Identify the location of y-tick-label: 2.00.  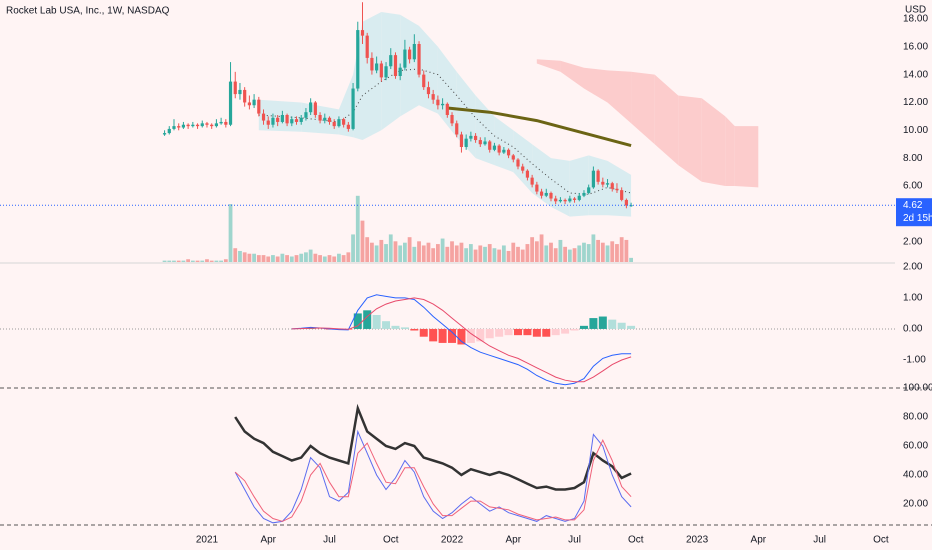
(913, 241).